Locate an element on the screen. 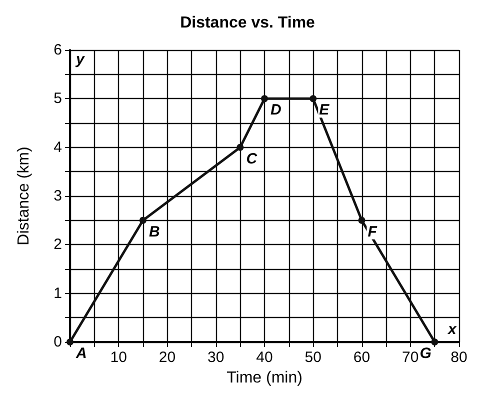 The height and width of the screenshot is (402, 495). x-tick-label: 70 is located at coordinates (410, 357).